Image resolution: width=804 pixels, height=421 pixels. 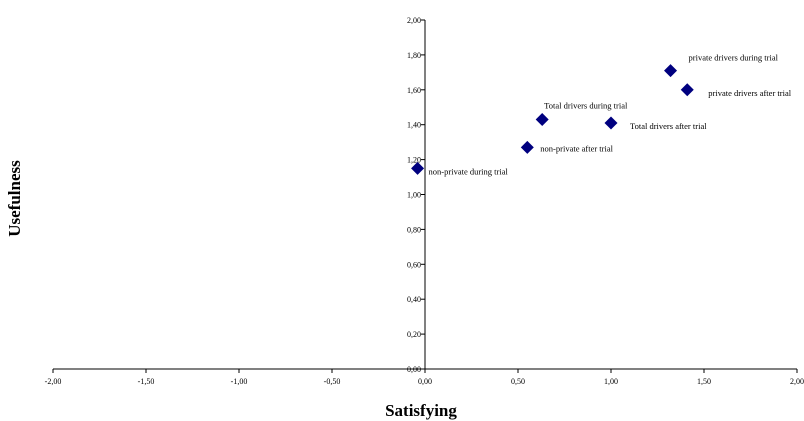 What do you see at coordinates (421, 410) in the screenshot?
I see `x-axis-title: Satisfying` at bounding box center [421, 410].